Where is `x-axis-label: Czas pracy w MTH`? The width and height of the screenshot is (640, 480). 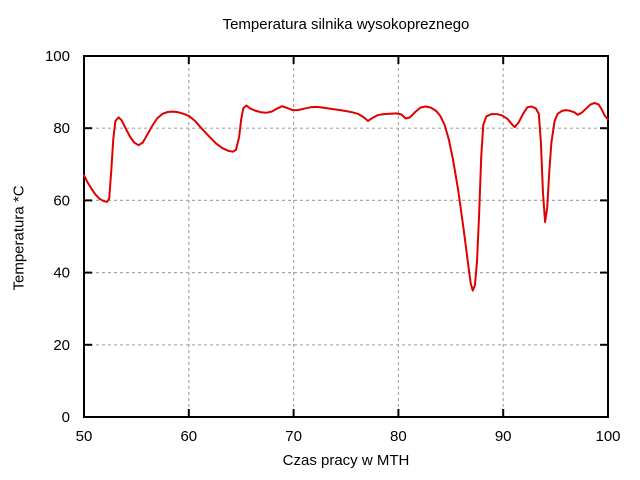 x-axis-label: Czas pracy w MTH is located at coordinates (346, 460).